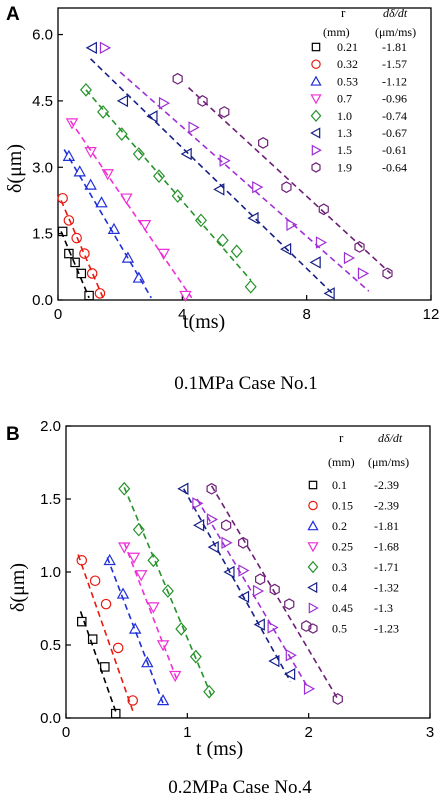 The width and height of the screenshot is (443, 809). Describe the element at coordinates (341, 462) in the screenshot. I see `panel-b-legend-r-unit: (mm)` at that location.